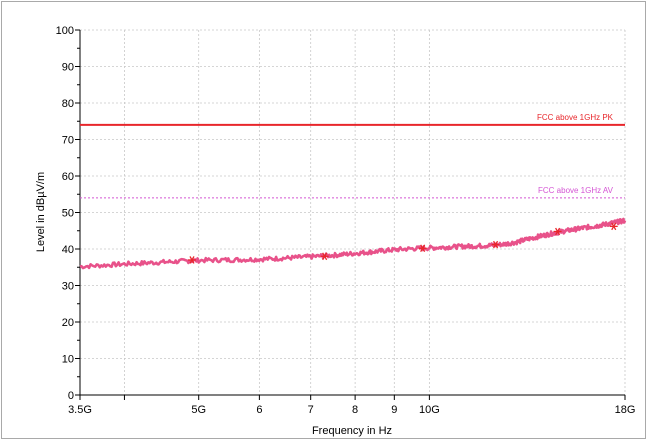 This screenshot has width=649, height=442. Describe the element at coordinates (575, 117) in the screenshot. I see `limit-line-label: FCC above 1GHz PK` at that location.